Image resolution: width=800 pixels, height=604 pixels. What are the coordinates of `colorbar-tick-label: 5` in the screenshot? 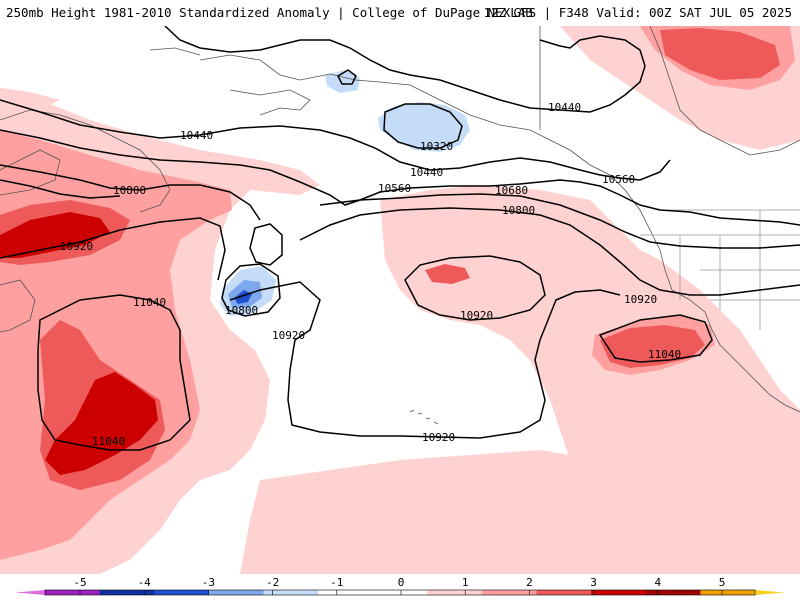 It's located at (722, 582).